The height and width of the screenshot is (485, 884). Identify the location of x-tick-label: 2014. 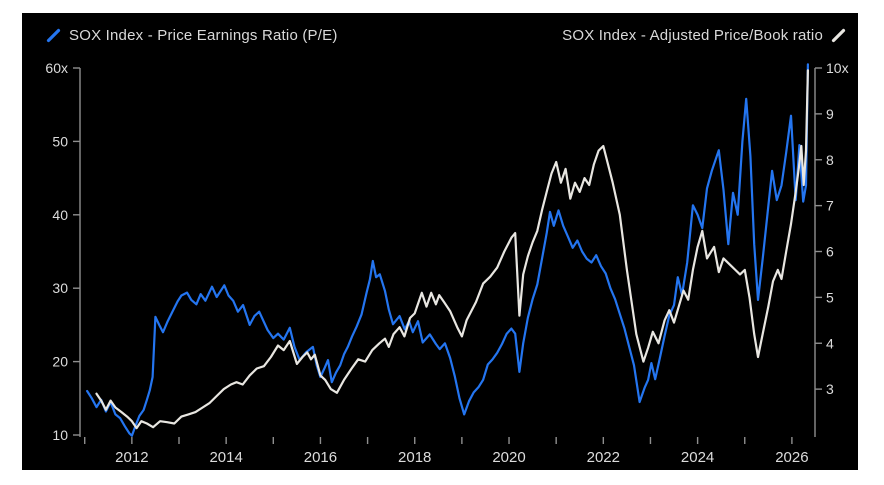
(225, 457).